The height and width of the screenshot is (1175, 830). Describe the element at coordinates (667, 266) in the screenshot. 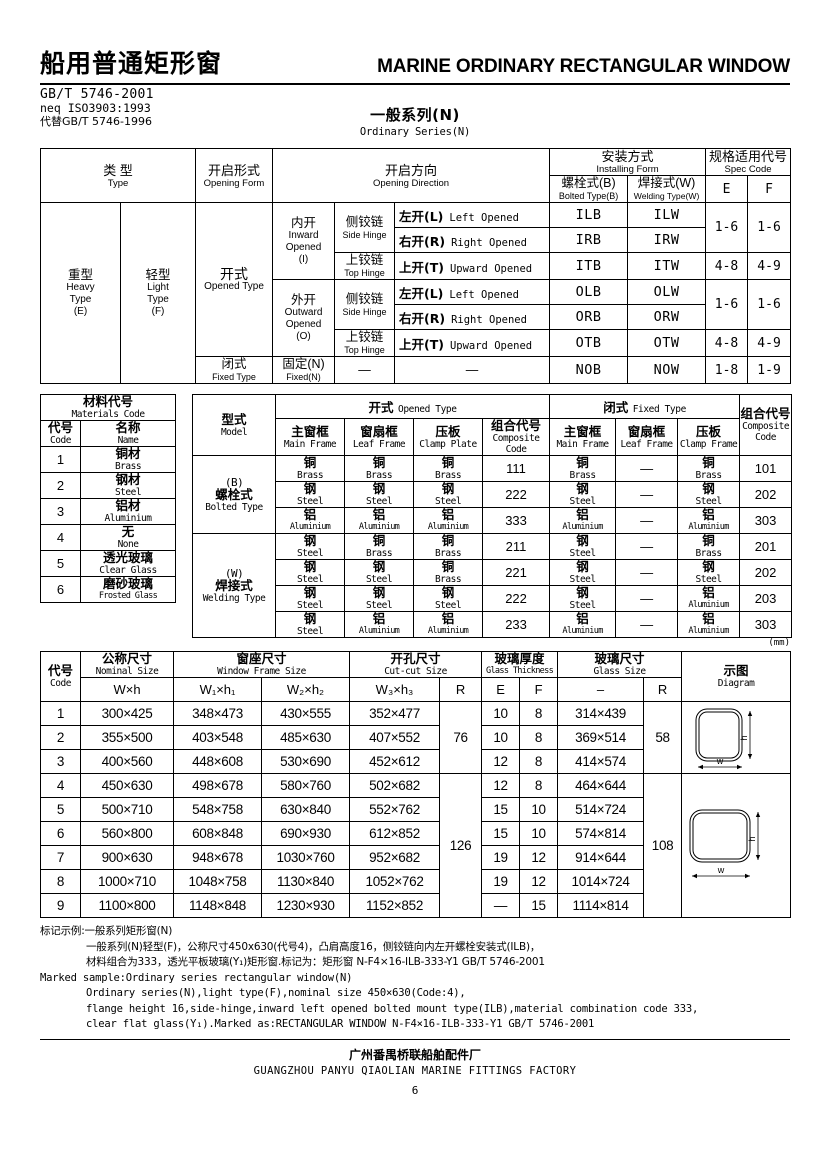

I see `cell-welding-itw: ITW` at that location.